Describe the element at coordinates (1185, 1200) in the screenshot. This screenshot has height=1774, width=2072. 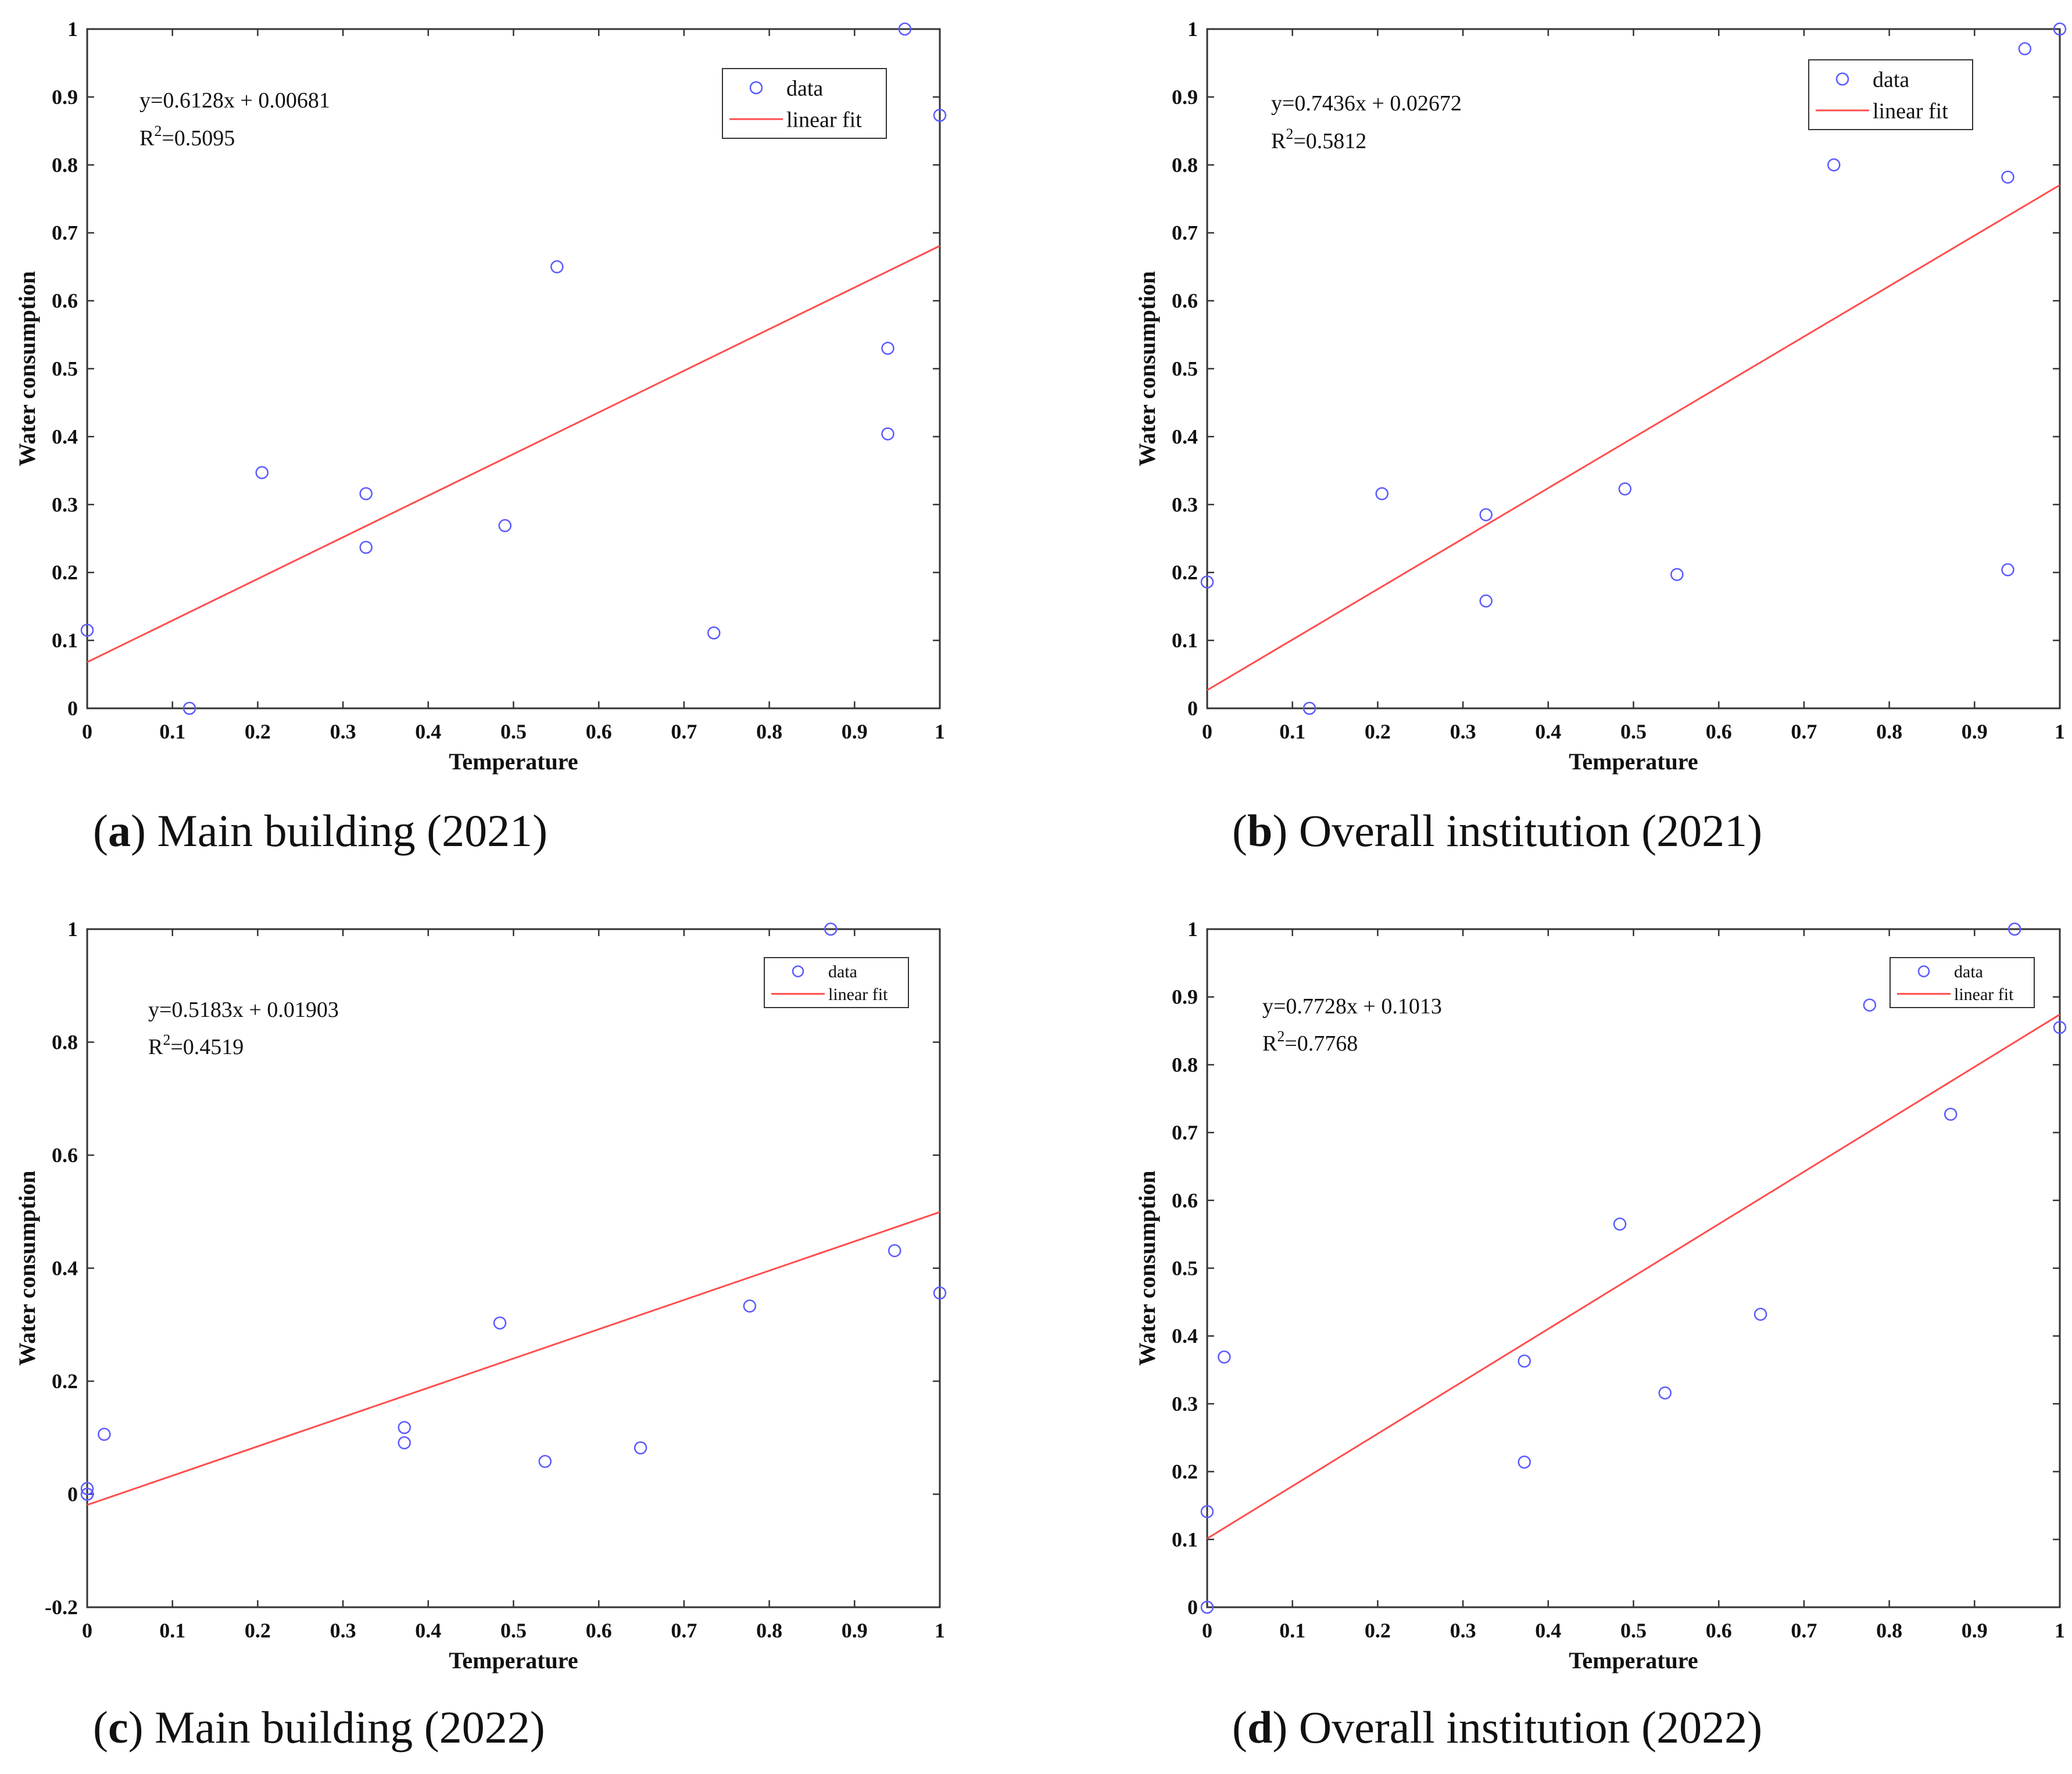
I see `y-tick-label: 0.6` at that location.